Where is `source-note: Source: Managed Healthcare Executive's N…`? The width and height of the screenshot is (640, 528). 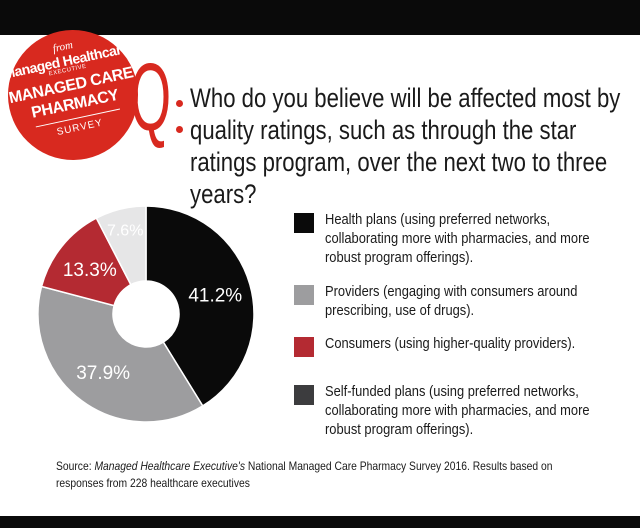
source-note: Source: Managed Healthcare Executive's N… is located at coordinates (322, 475).